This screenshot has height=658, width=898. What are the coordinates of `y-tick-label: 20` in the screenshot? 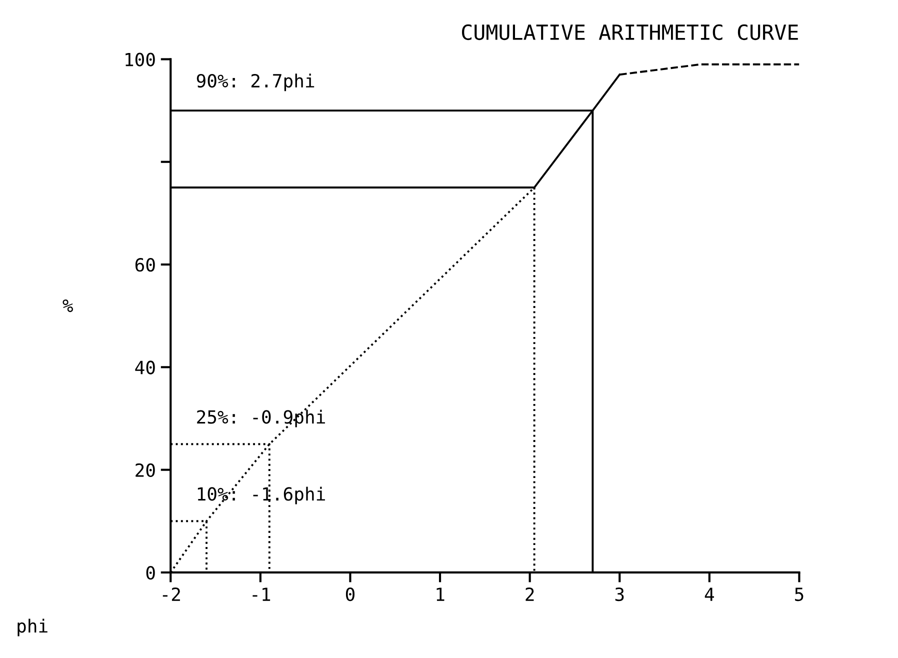 It's located at (145, 470).